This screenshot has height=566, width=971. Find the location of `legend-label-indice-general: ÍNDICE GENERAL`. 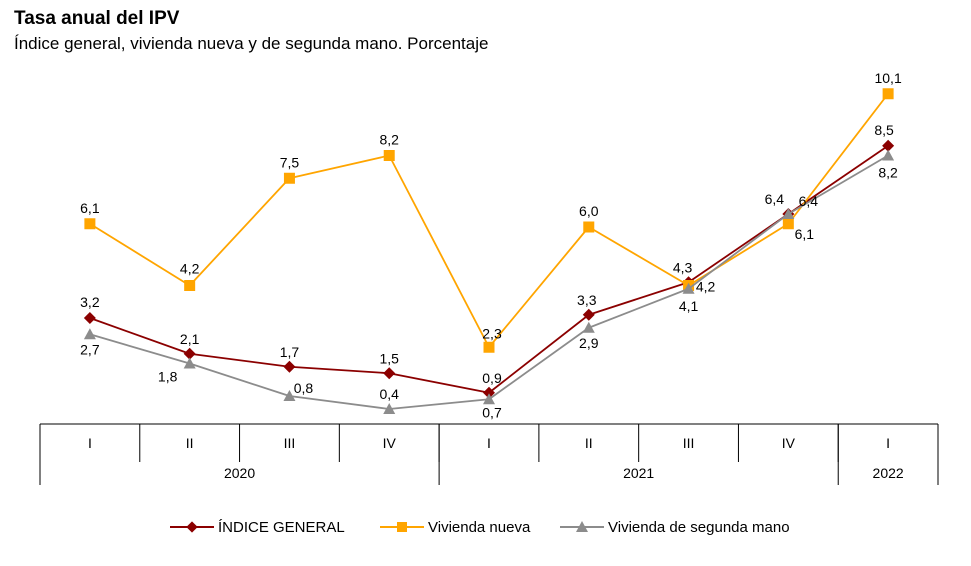

legend-label-indice-general: ÍNDICE GENERAL is located at coordinates (281, 527).